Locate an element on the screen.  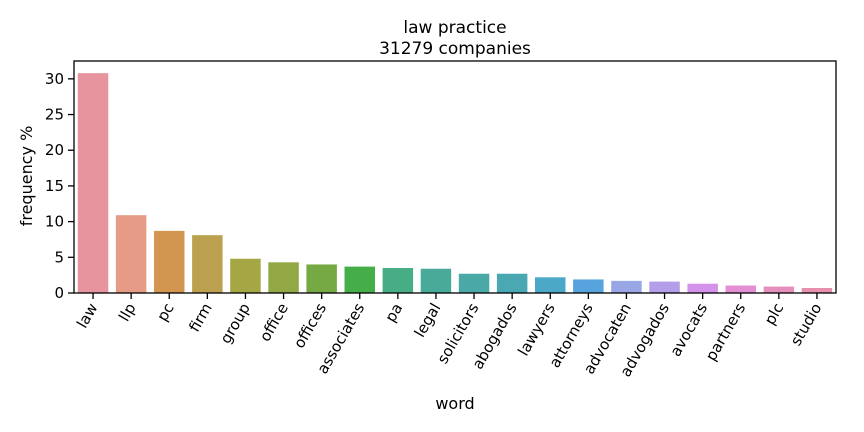
y-tick-label: 15 is located at coordinates (54, 186).